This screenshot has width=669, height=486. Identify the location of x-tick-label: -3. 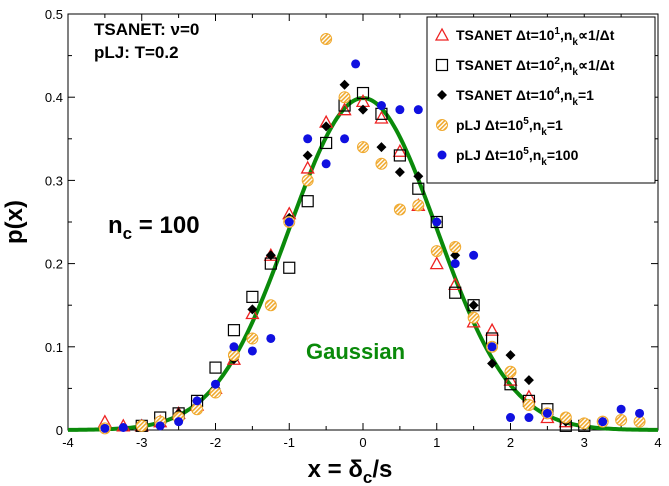
(142, 442).